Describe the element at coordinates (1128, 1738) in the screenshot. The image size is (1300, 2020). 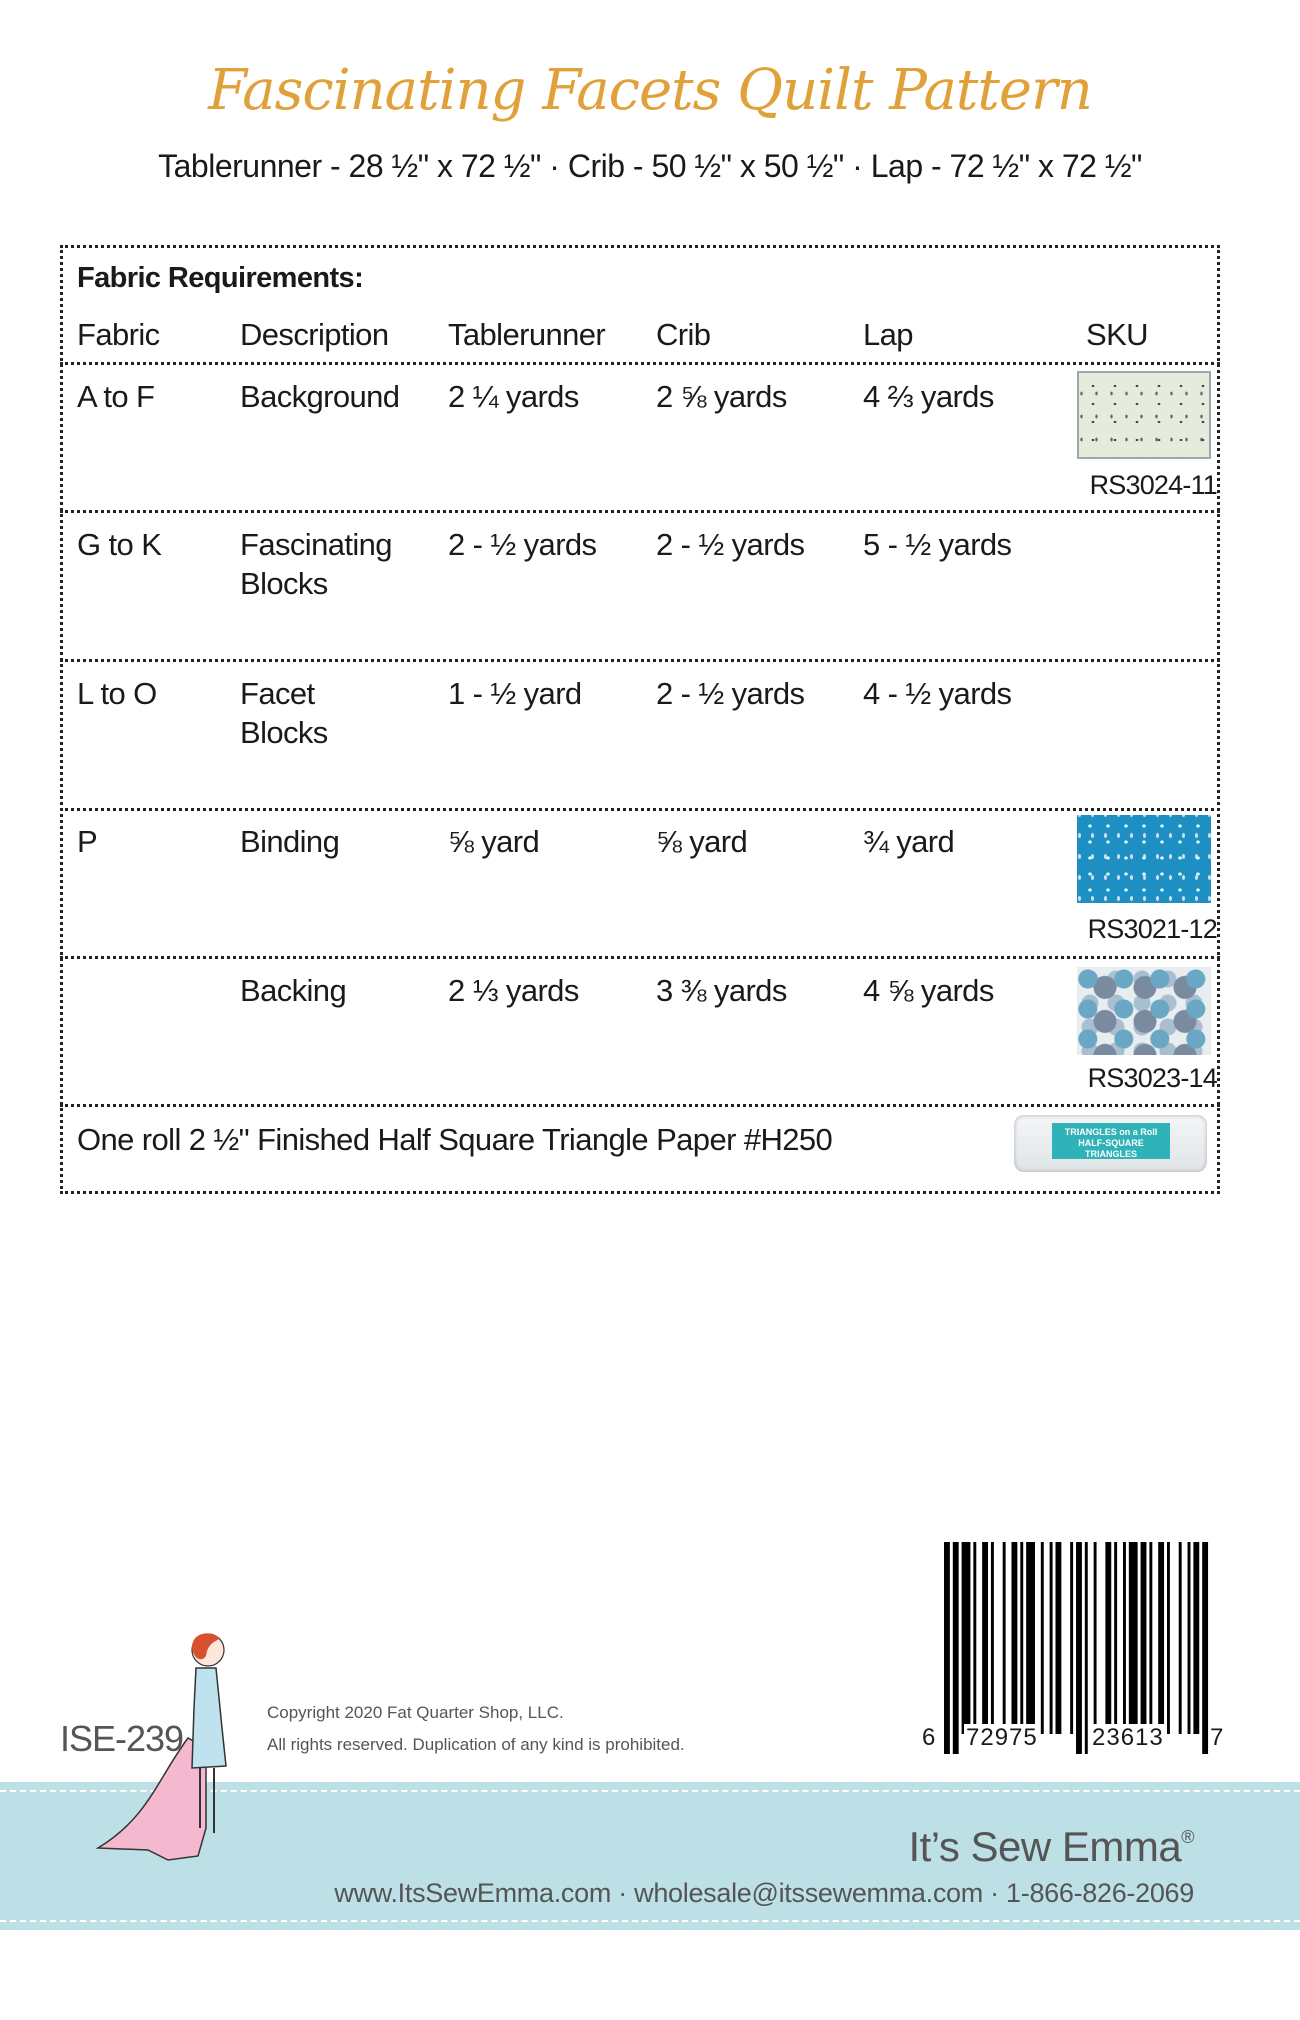
I see `barcode-digits-right: 23613` at that location.